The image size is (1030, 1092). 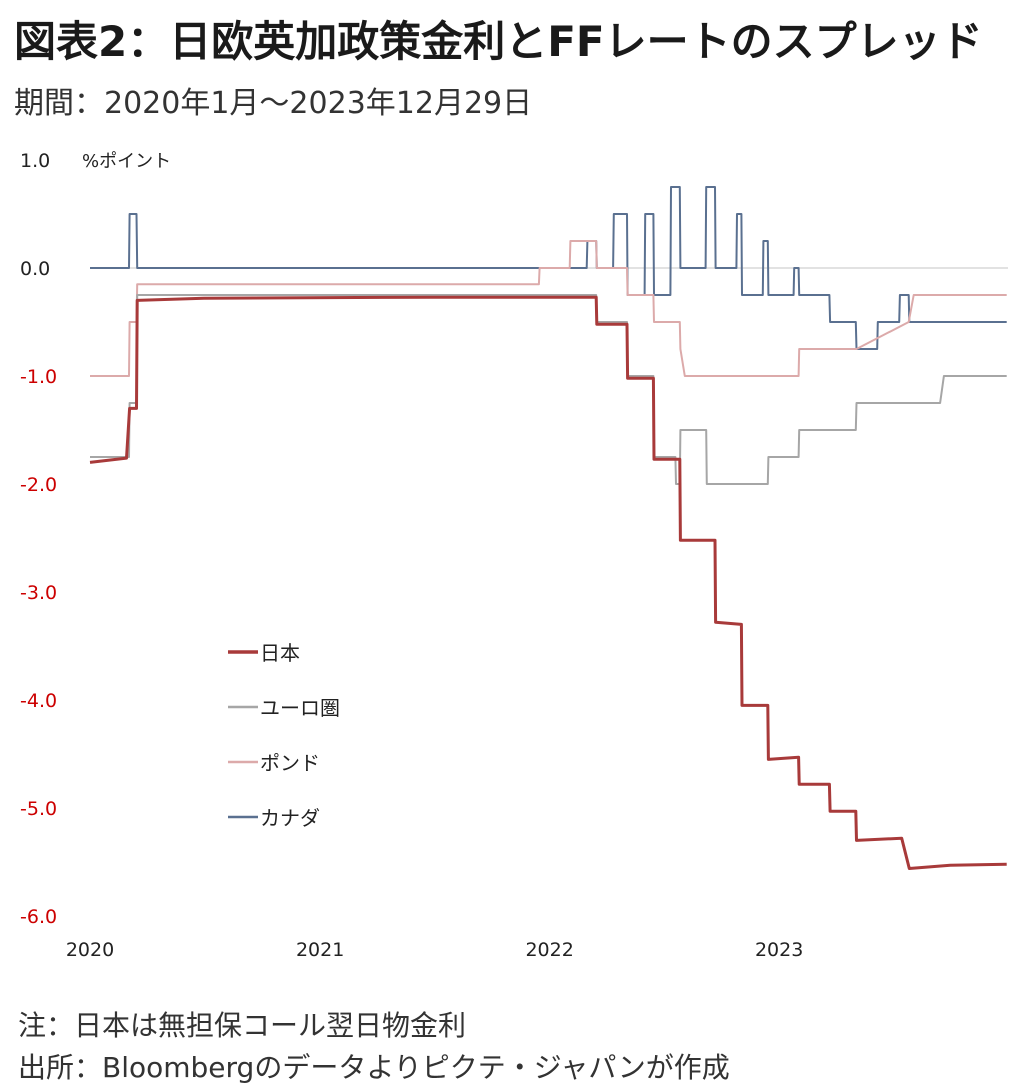 What do you see at coordinates (498, 41) in the screenshot?
I see `chart-title: 図表2：日欧英加政策金利とFFレートのスプレッド` at bounding box center [498, 41].